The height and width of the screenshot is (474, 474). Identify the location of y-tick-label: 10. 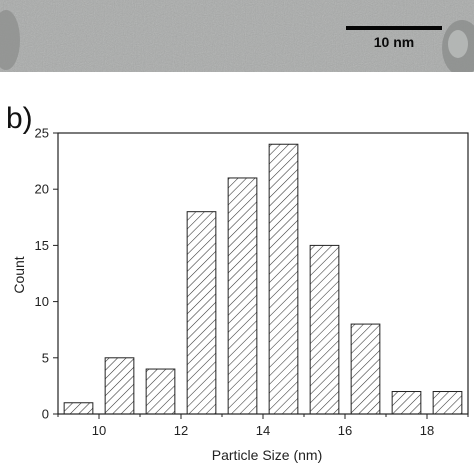
(42, 301).